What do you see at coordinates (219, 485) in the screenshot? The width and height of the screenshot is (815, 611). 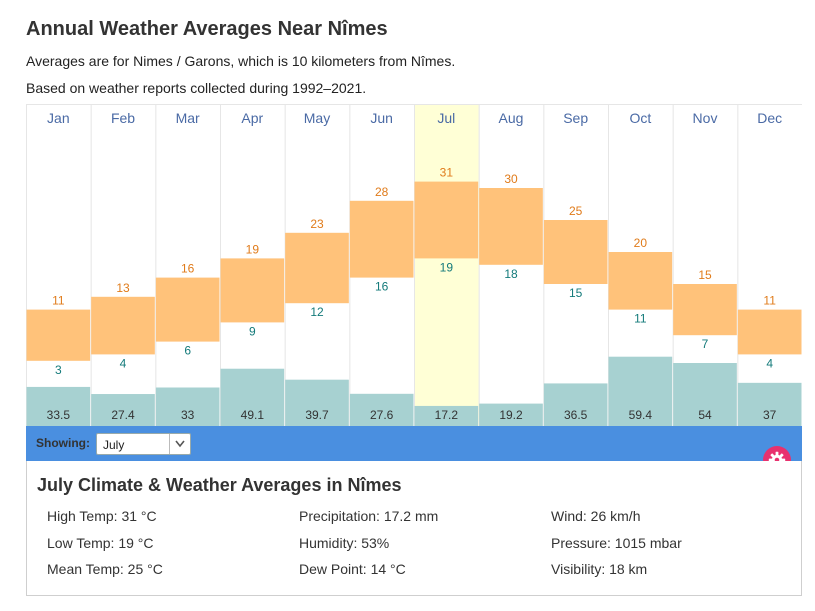 I see `panel-title: July Climate & Weather Averages in Nîmes` at bounding box center [219, 485].